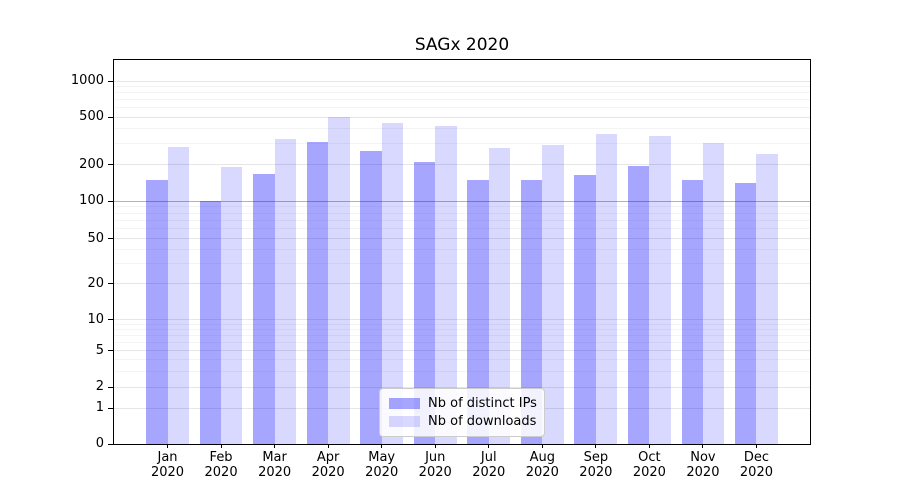  Describe the element at coordinates (99, 350) in the screenshot. I see `y-tick-label: 5` at that location.